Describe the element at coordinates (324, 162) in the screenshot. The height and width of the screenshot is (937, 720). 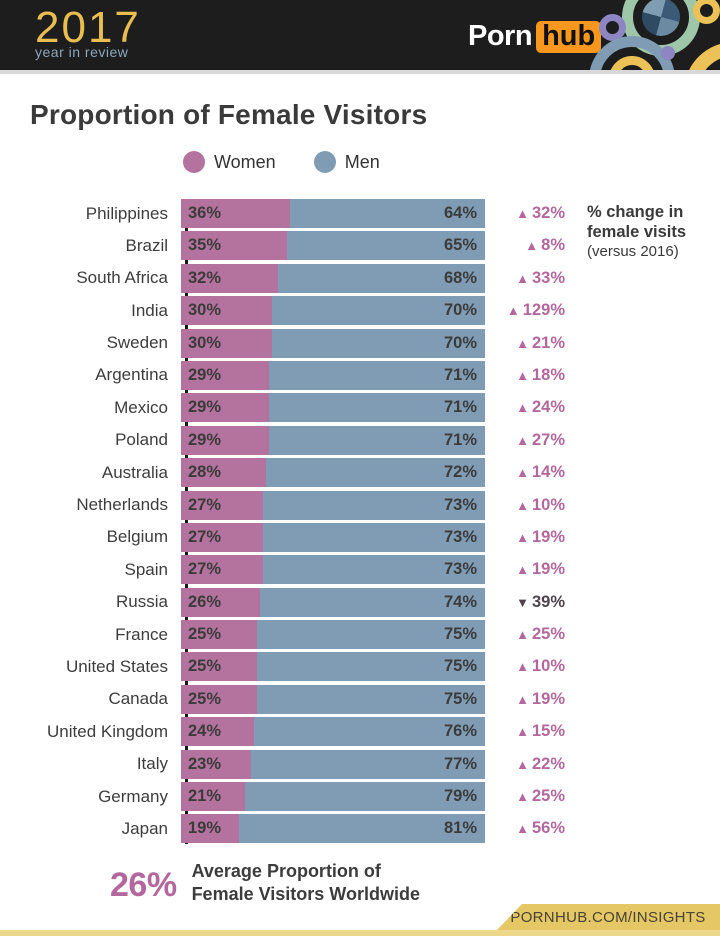
I see `men-color-dot-icon` at that location.